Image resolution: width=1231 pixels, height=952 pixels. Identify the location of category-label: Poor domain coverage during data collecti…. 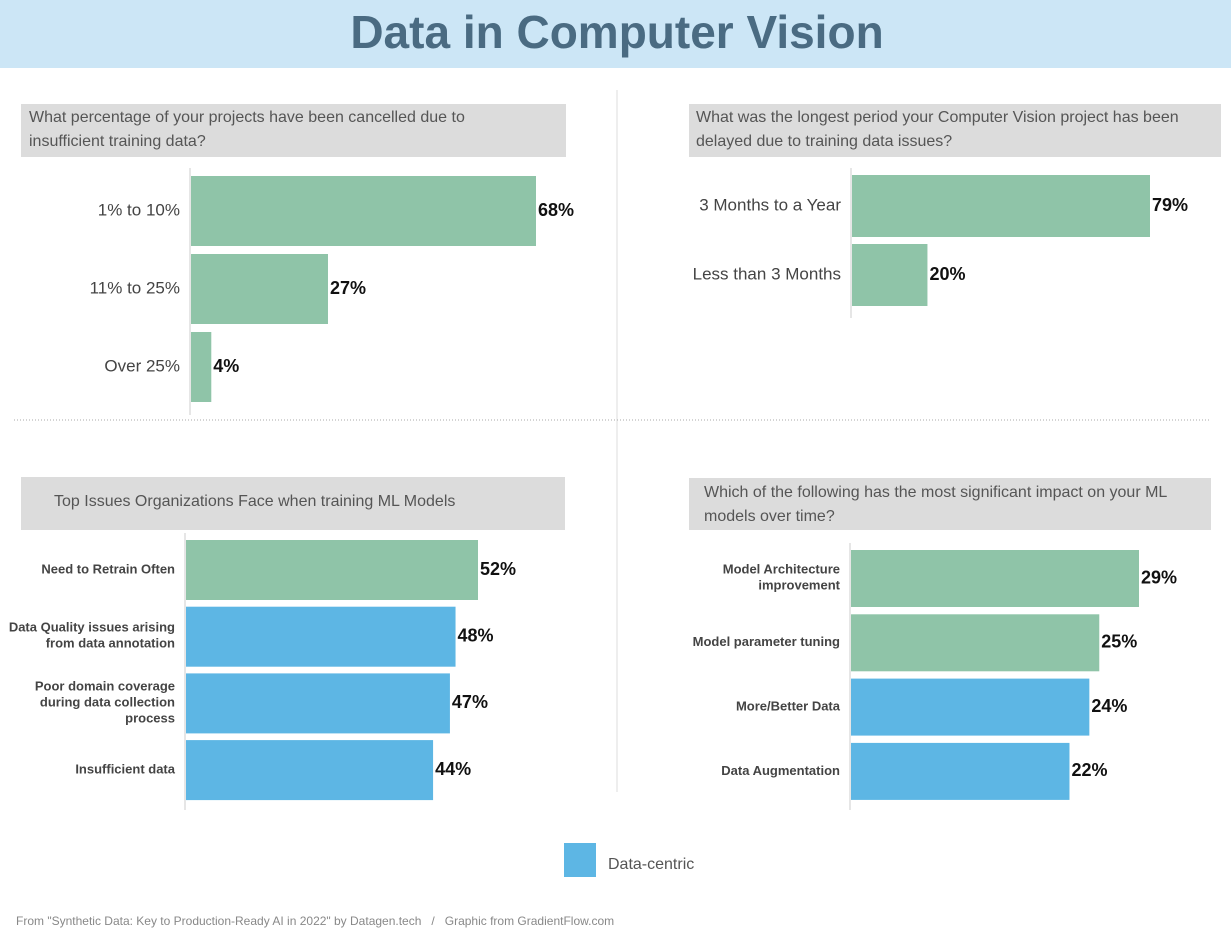
(105, 702).